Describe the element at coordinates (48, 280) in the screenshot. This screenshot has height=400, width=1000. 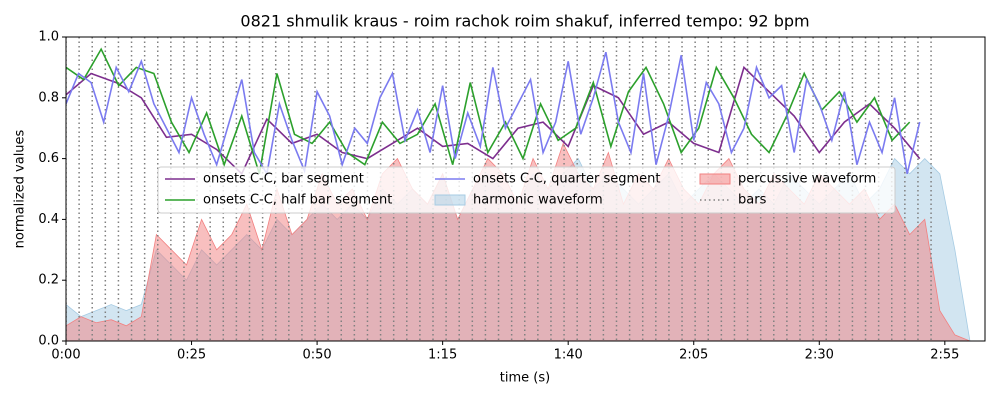
I see `y-tick-label: 0.2` at that location.